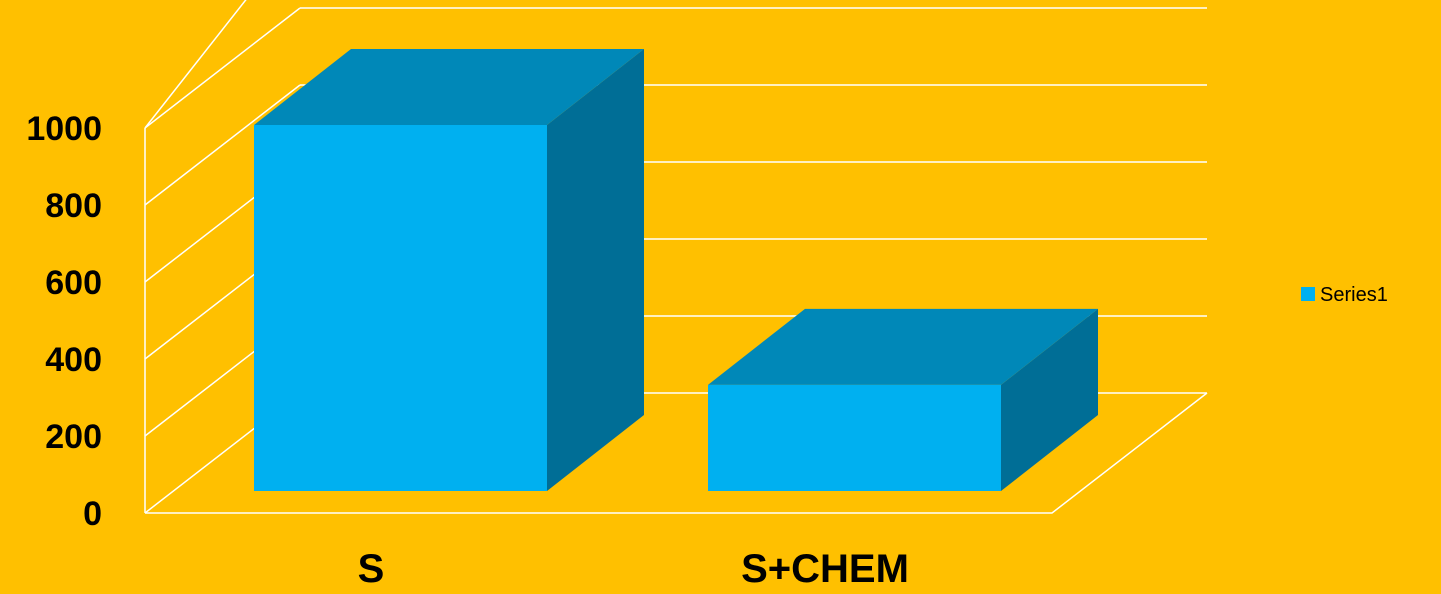 Image resolution: width=1441 pixels, height=594 pixels. What do you see at coordinates (633, 569) in the screenshot?
I see `x-axis-category-labels: S S+CHEM` at bounding box center [633, 569].